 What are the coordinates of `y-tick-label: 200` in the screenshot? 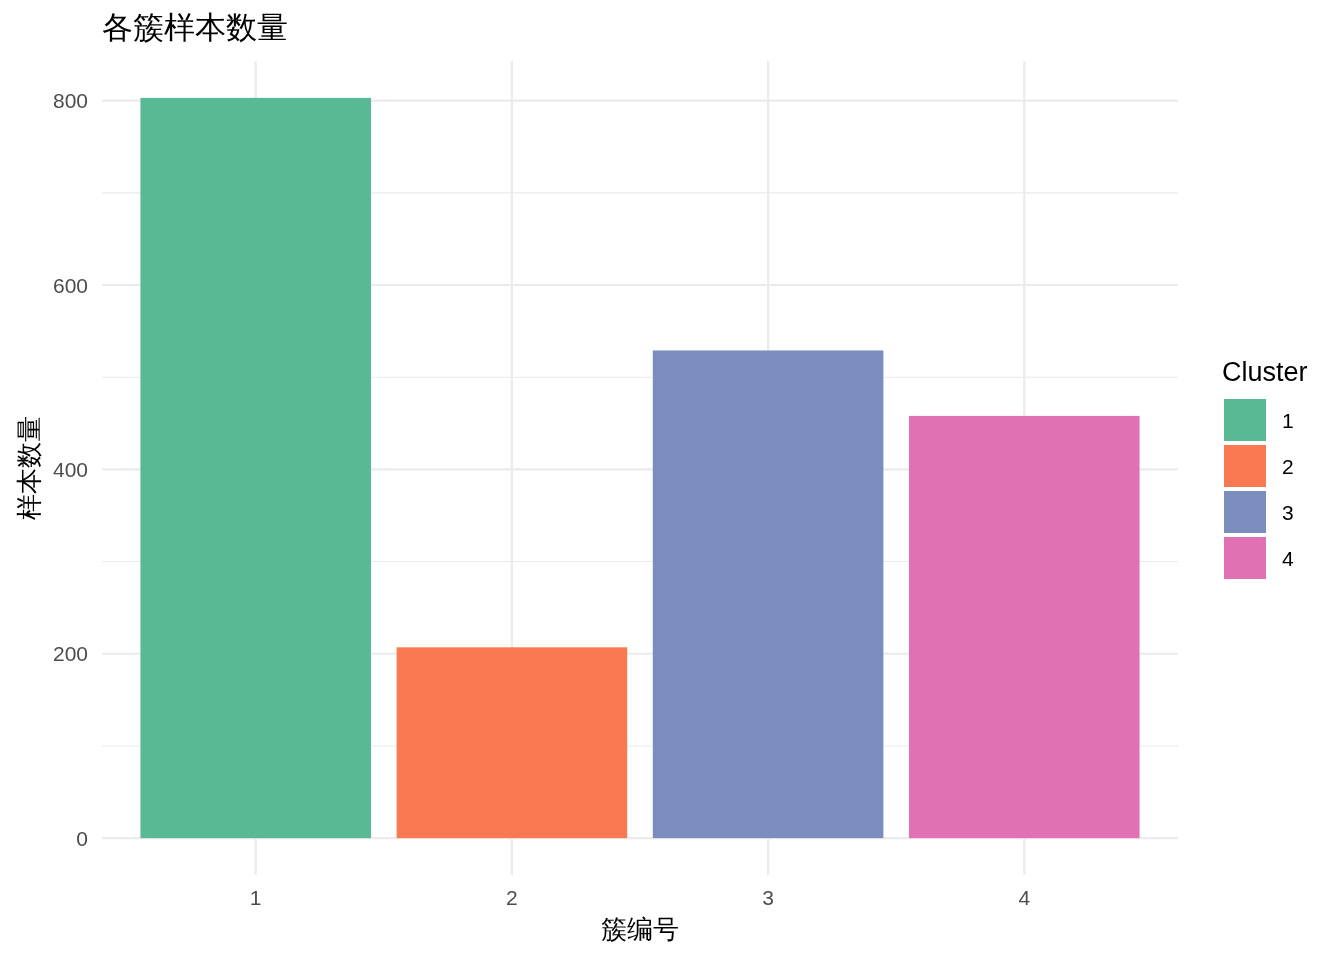 It's located at (70, 654).